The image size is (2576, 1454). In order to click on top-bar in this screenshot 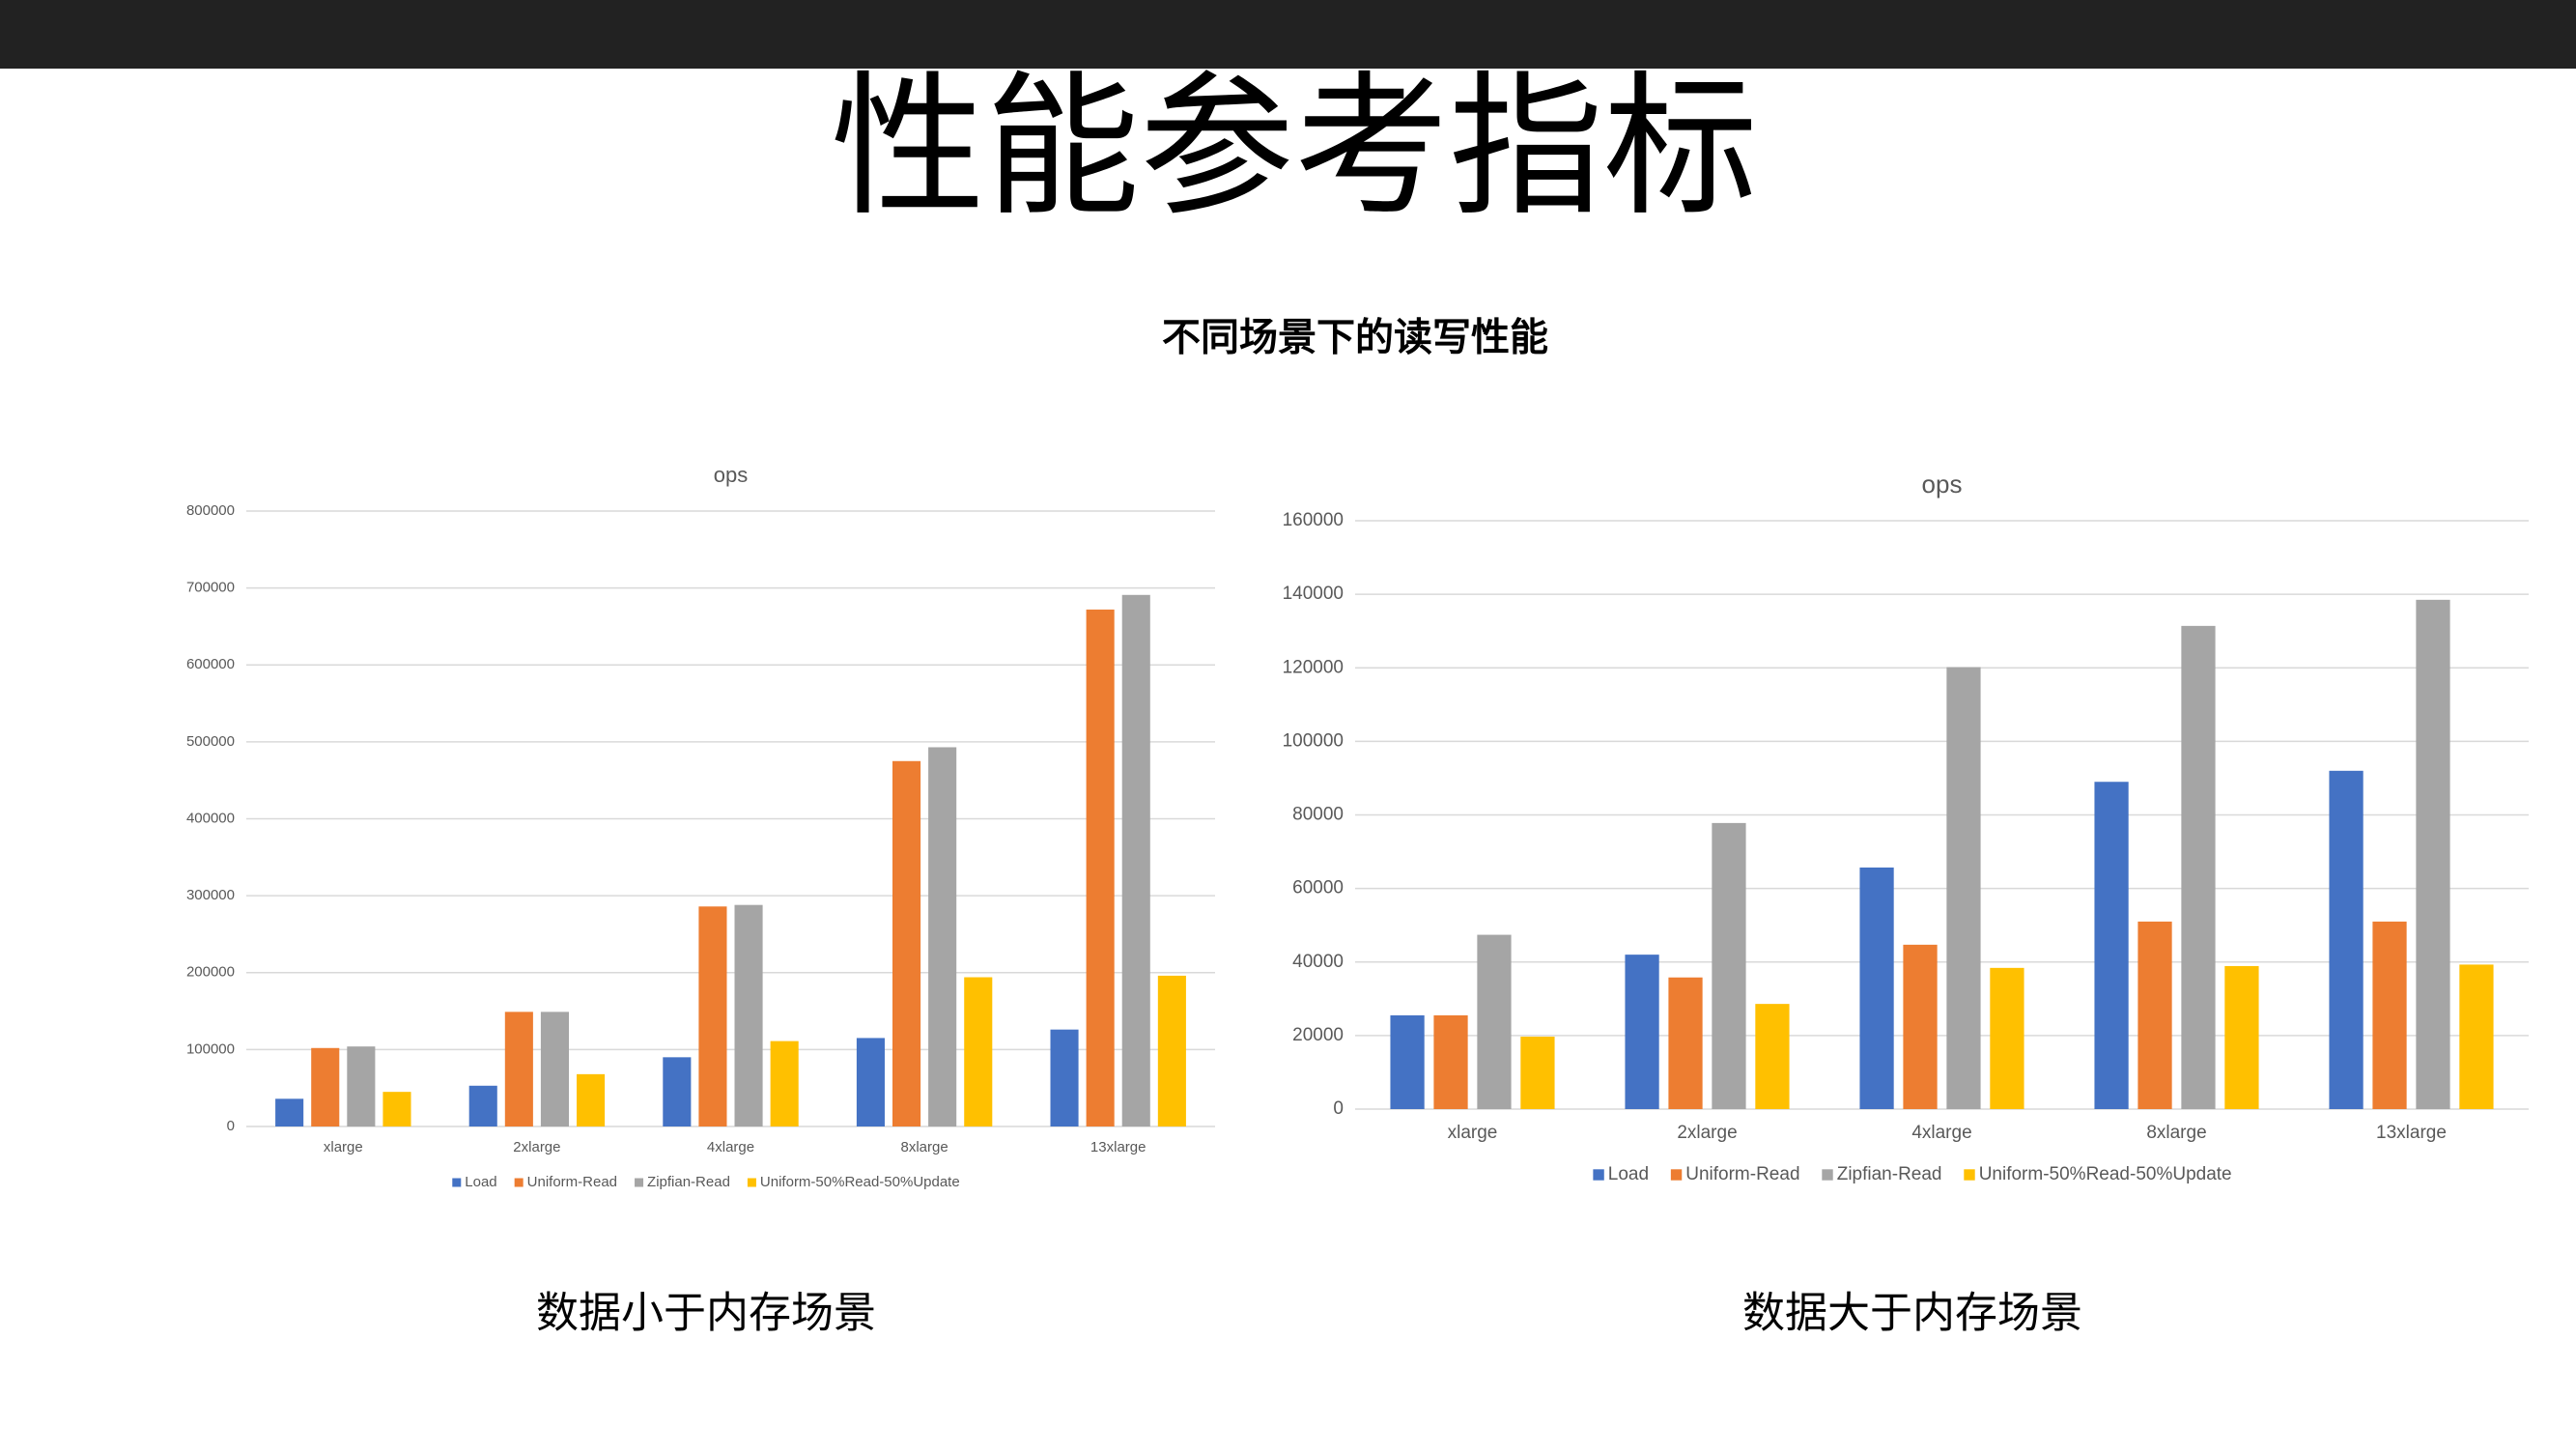, I will do `click(1288, 35)`.